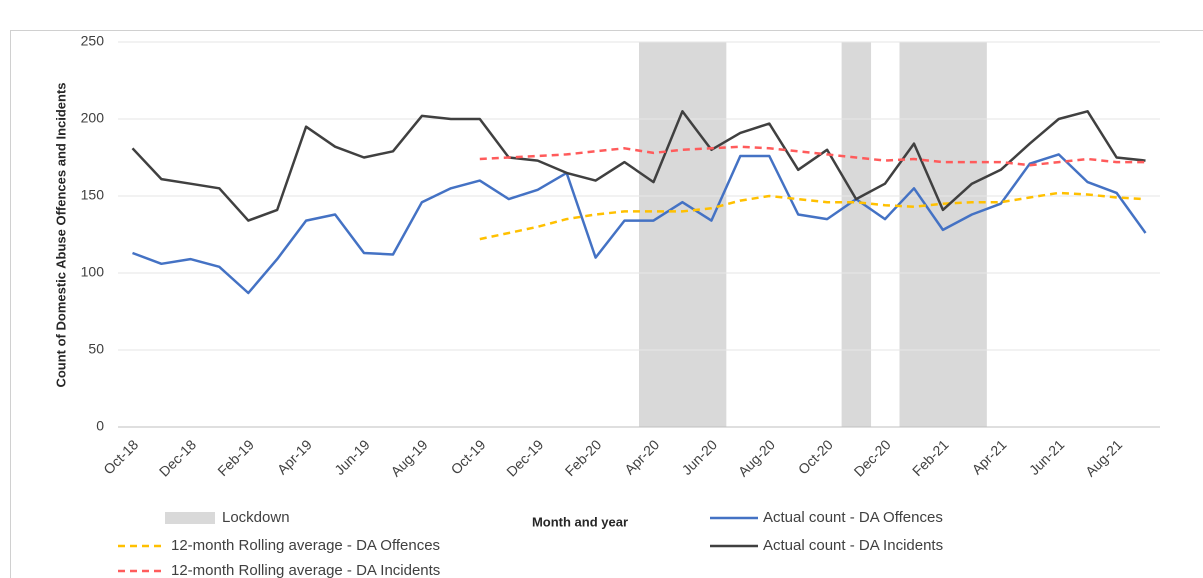 The width and height of the screenshot is (1203, 578). What do you see at coordinates (1047, 457) in the screenshot?
I see `x-tick-label: Jun-21` at bounding box center [1047, 457].